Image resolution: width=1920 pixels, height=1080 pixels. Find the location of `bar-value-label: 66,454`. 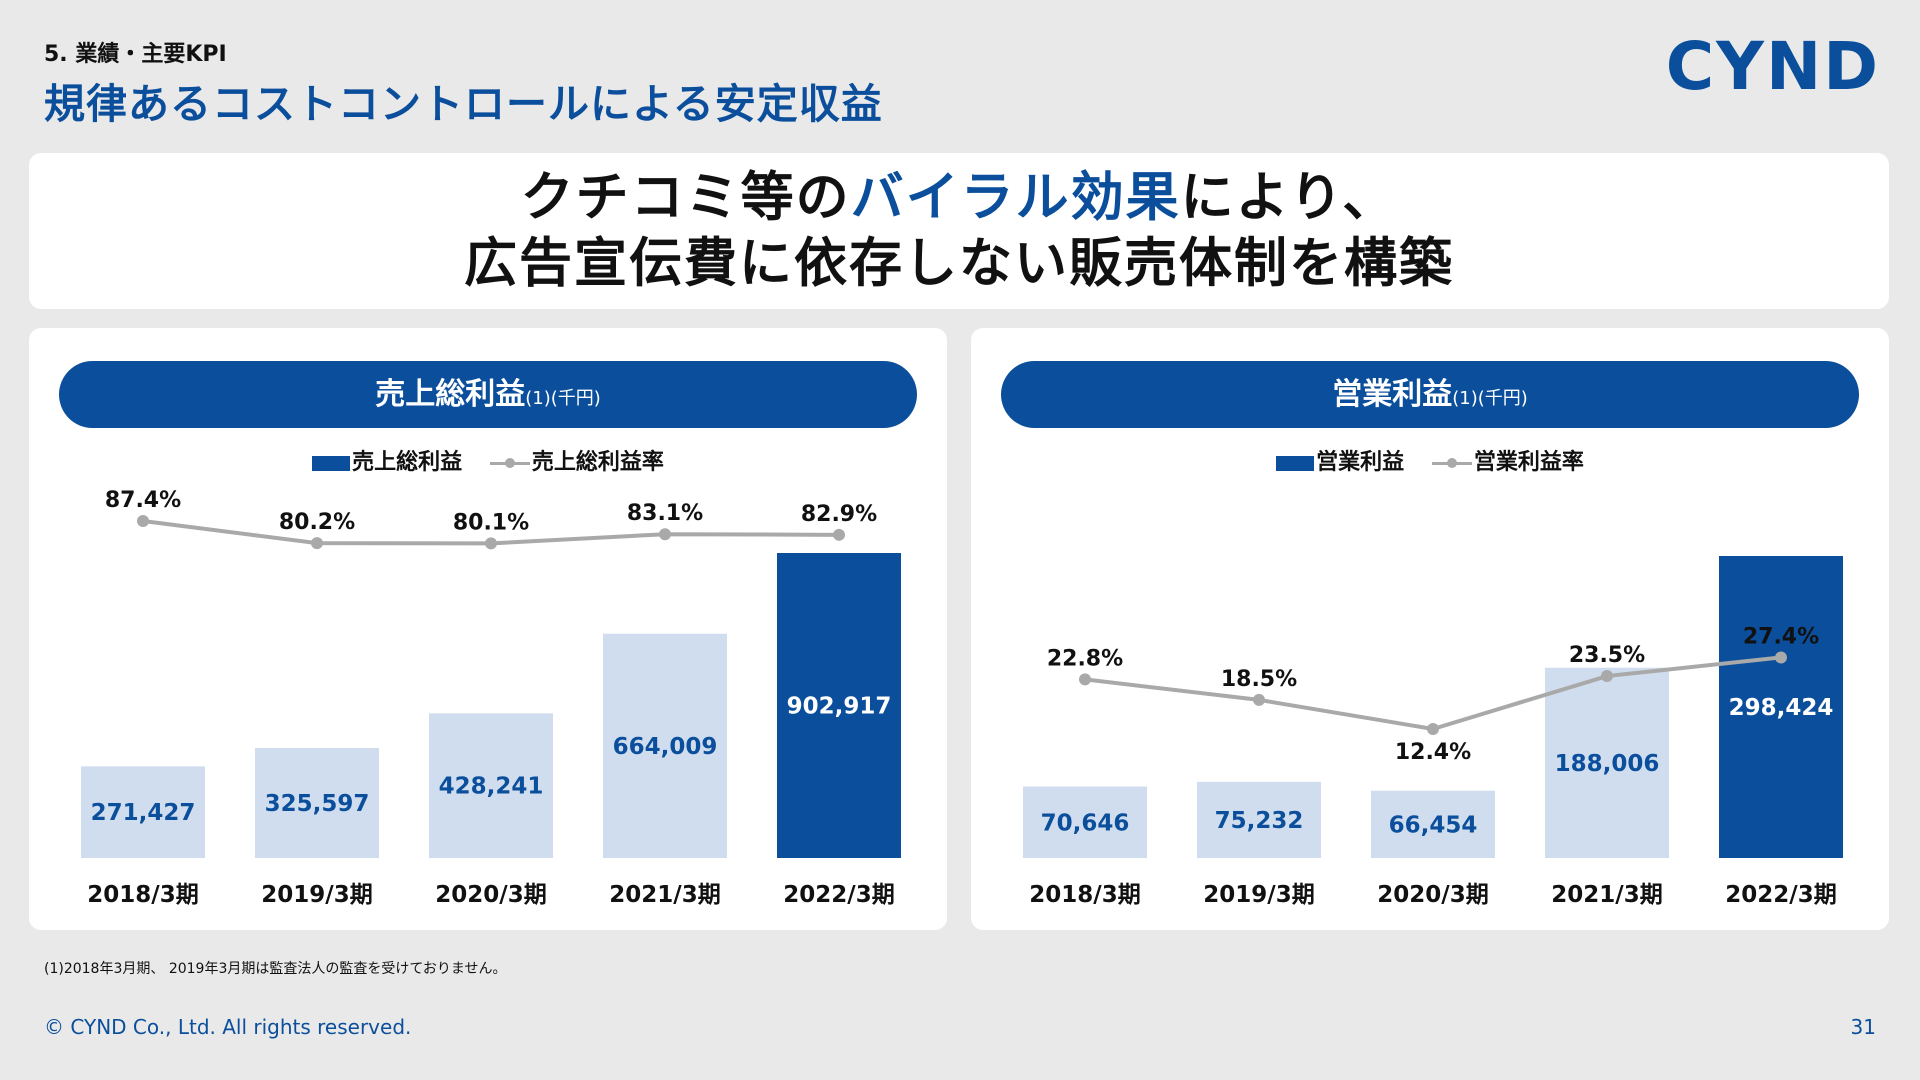

bar-value-label: 66,454 is located at coordinates (1433, 825).